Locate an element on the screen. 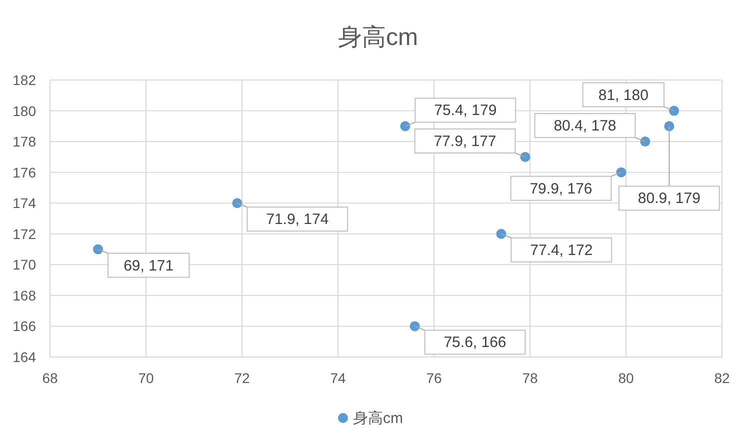 Image resolution: width=756 pixels, height=438 pixels. legend-label: 身高cm is located at coordinates (378, 418).